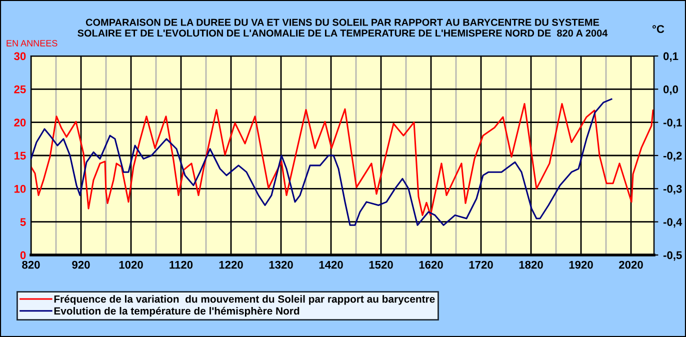 This screenshot has height=337, width=686. Describe the element at coordinates (670, 90) in the screenshot. I see `y2-tick-label: 0,0` at that location.